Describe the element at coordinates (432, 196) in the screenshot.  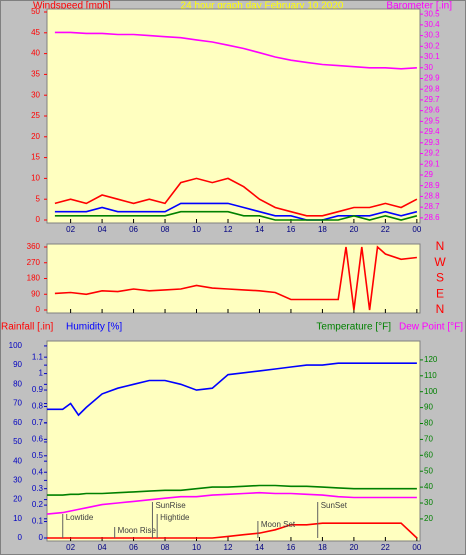
I see `y2-tick-label: 28.8` at that location.